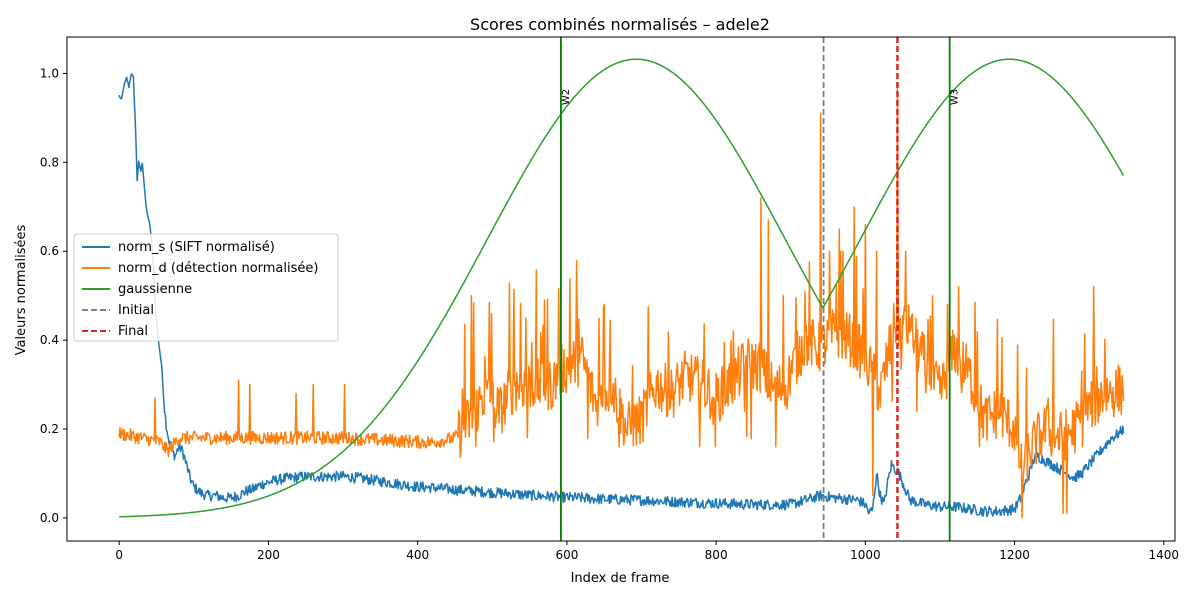 Image resolution: width=1200 pixels, height=600 pixels. I want to click on y-tick-label: 1.0, so click(49, 73).